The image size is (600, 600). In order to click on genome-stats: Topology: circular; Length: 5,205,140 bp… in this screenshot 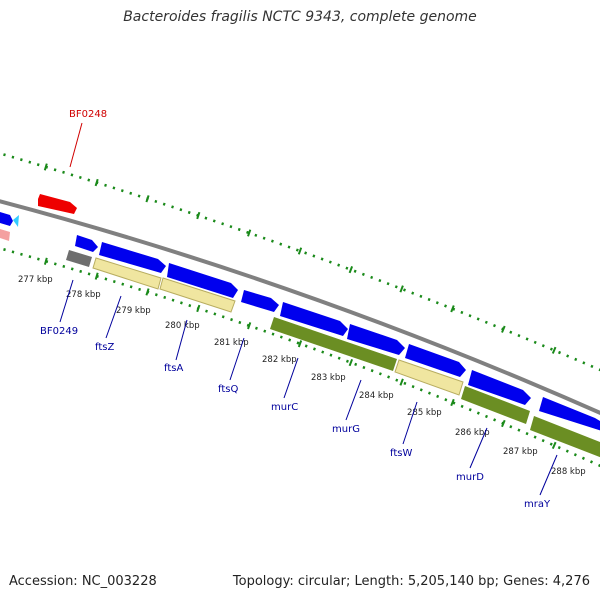, I will do `click(411, 581)`.